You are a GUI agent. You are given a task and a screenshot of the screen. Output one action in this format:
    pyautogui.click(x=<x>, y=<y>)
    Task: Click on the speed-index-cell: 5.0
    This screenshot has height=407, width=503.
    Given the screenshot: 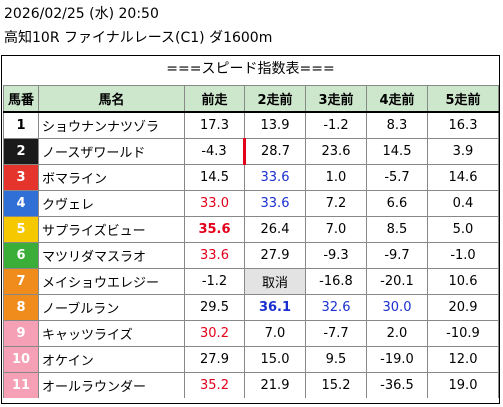 What is the action you would take?
    pyautogui.click(x=463, y=229)
    